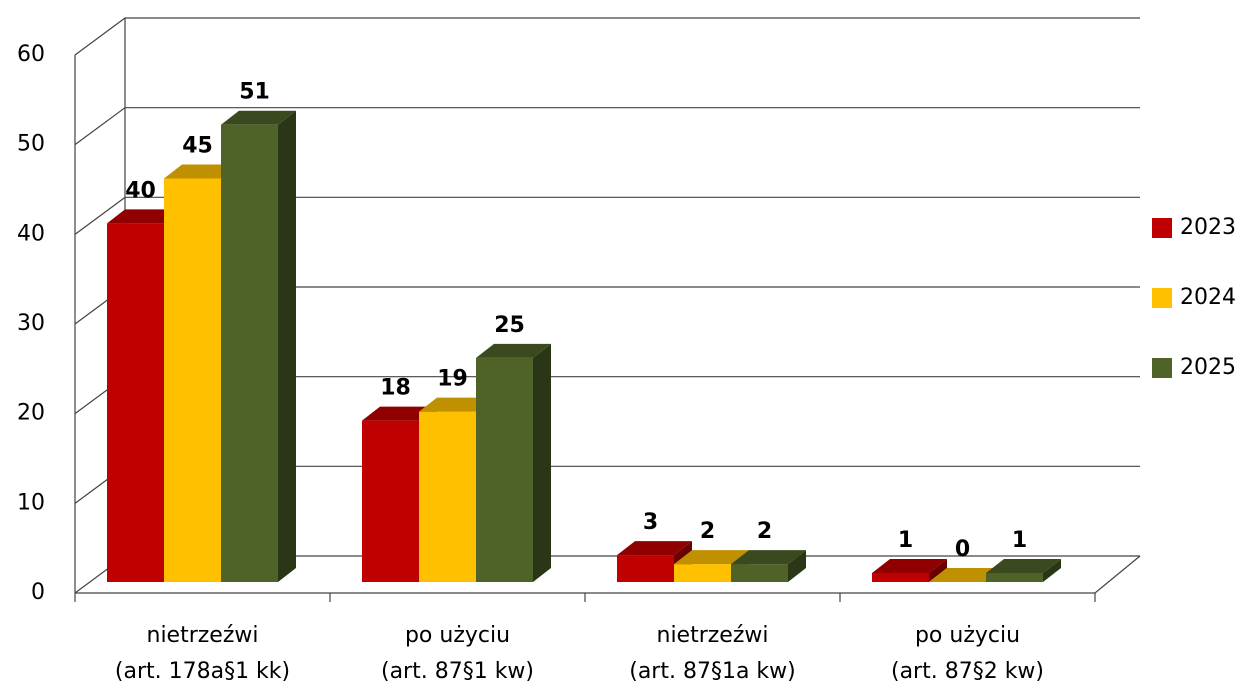 The image size is (1247, 695). I want to click on y-tick-label: 60, so click(31, 54).